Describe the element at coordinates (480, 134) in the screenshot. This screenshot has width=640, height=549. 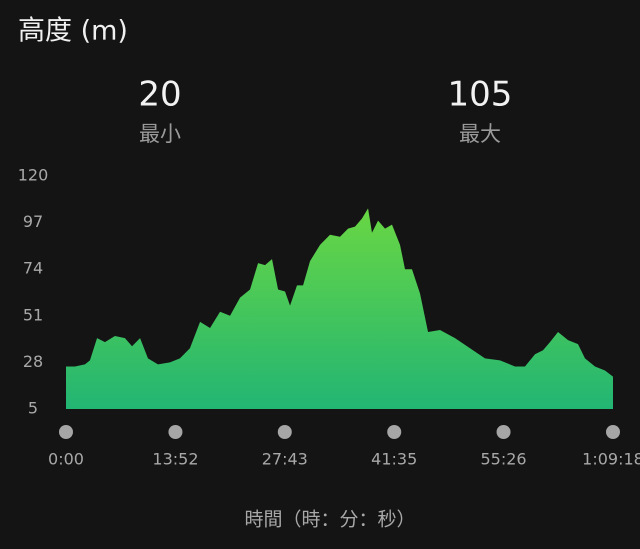
I see `max-label: 最大` at that location.